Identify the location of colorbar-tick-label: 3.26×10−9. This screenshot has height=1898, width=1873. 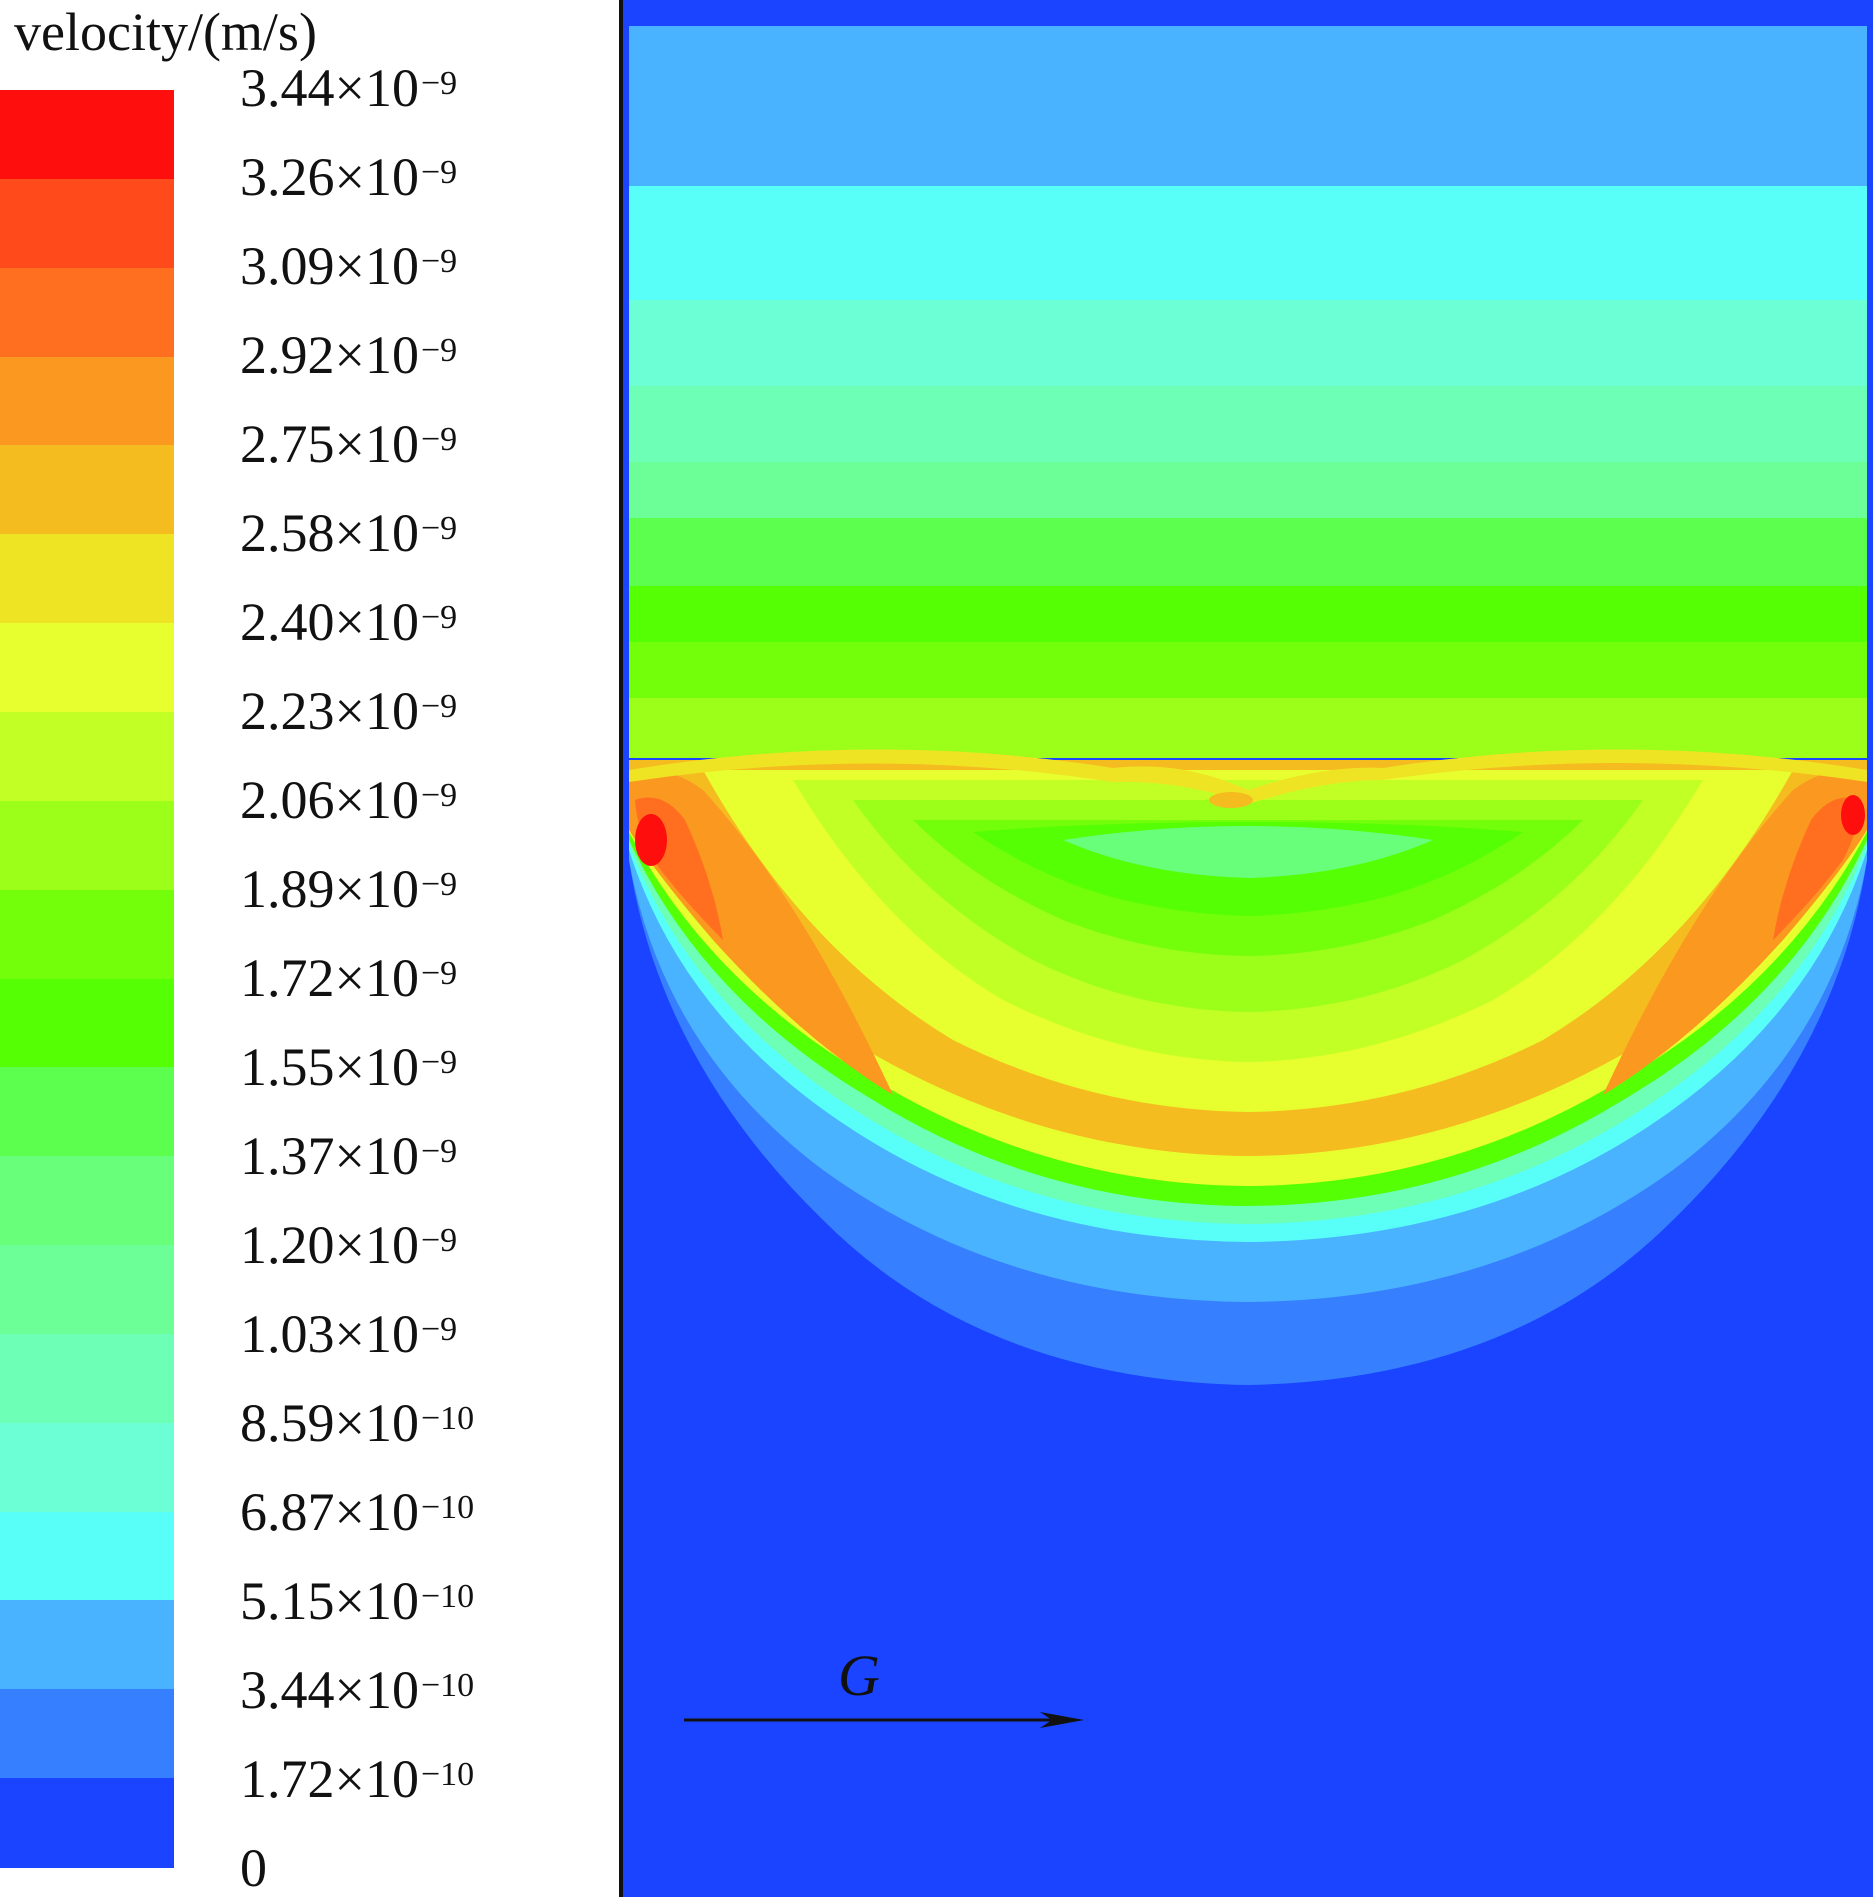
(348, 177).